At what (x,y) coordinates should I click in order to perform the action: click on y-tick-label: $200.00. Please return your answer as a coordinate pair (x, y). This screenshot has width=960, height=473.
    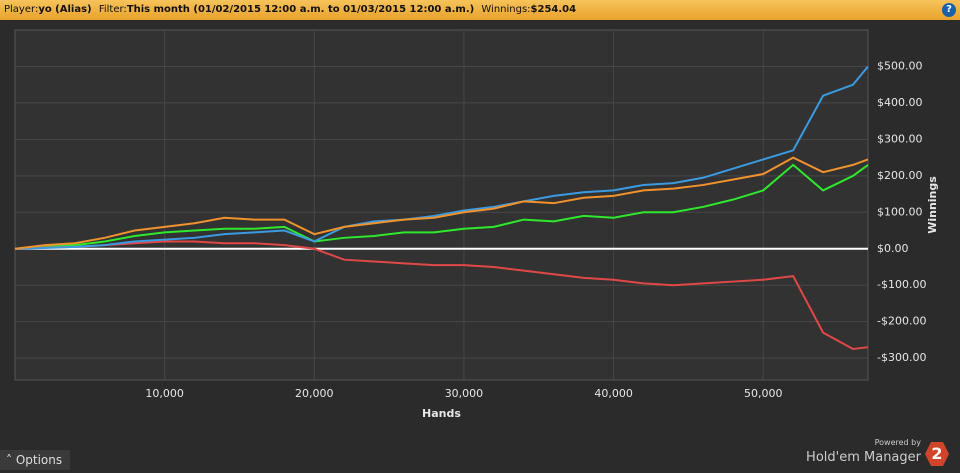
    Looking at the image, I should click on (900, 175).